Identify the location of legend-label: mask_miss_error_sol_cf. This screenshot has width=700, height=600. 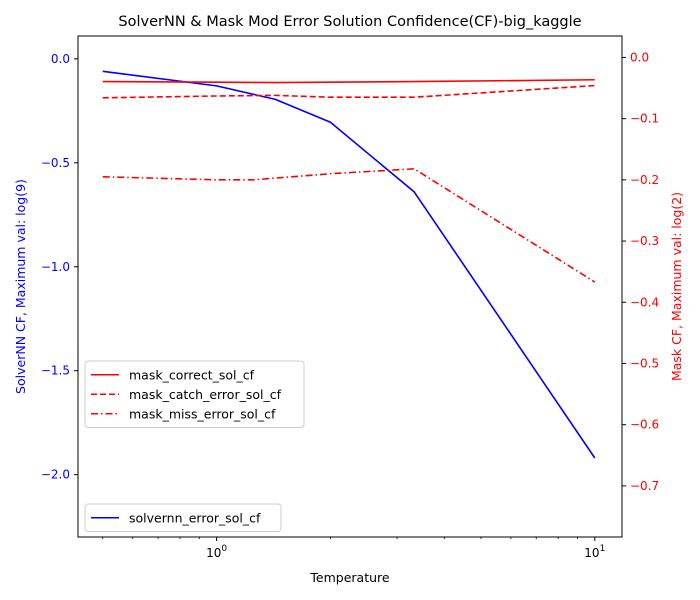
(202, 413).